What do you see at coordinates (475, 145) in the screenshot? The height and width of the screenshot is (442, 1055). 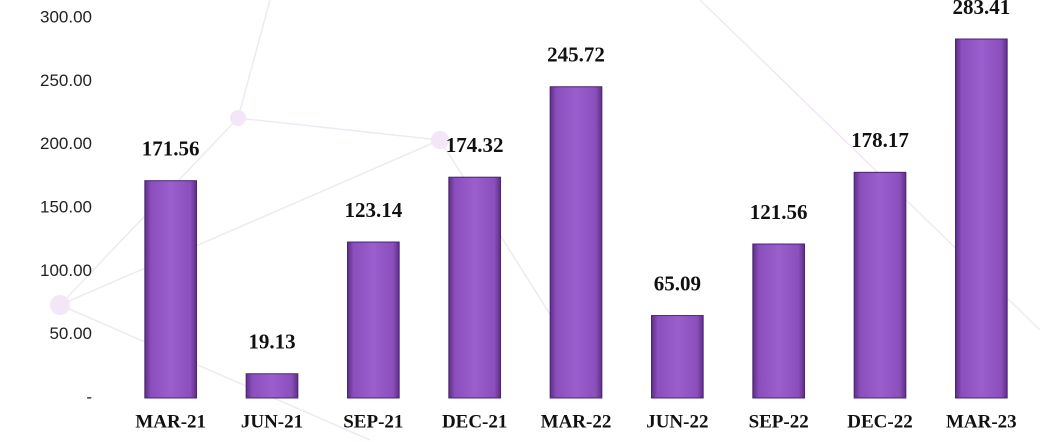 I see `value-label: 174.32` at bounding box center [475, 145].